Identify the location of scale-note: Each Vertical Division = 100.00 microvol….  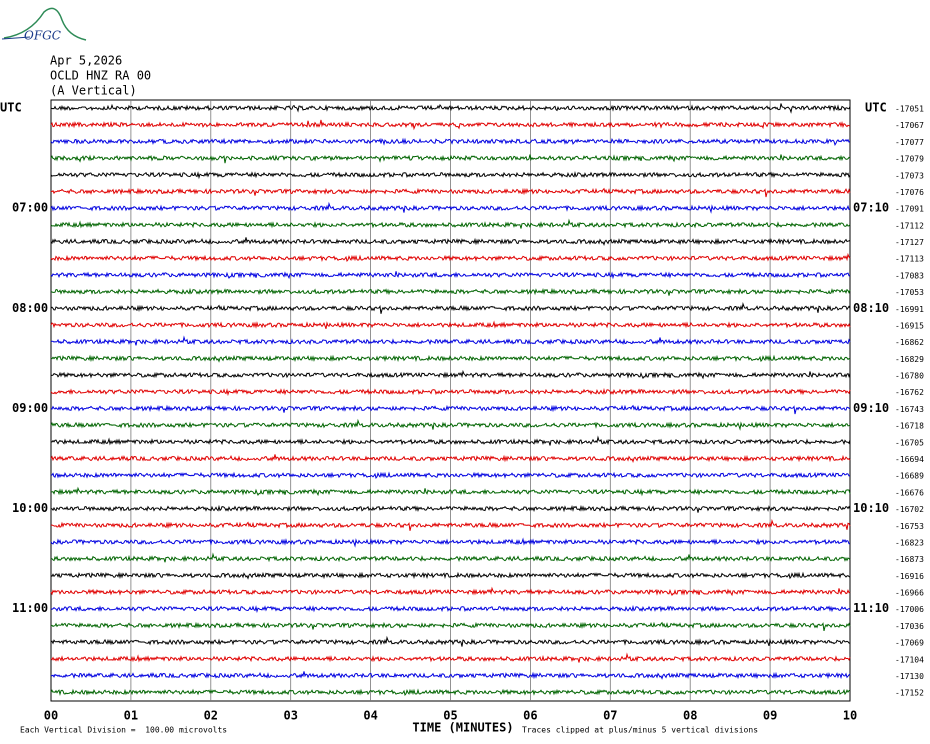
(123, 730).